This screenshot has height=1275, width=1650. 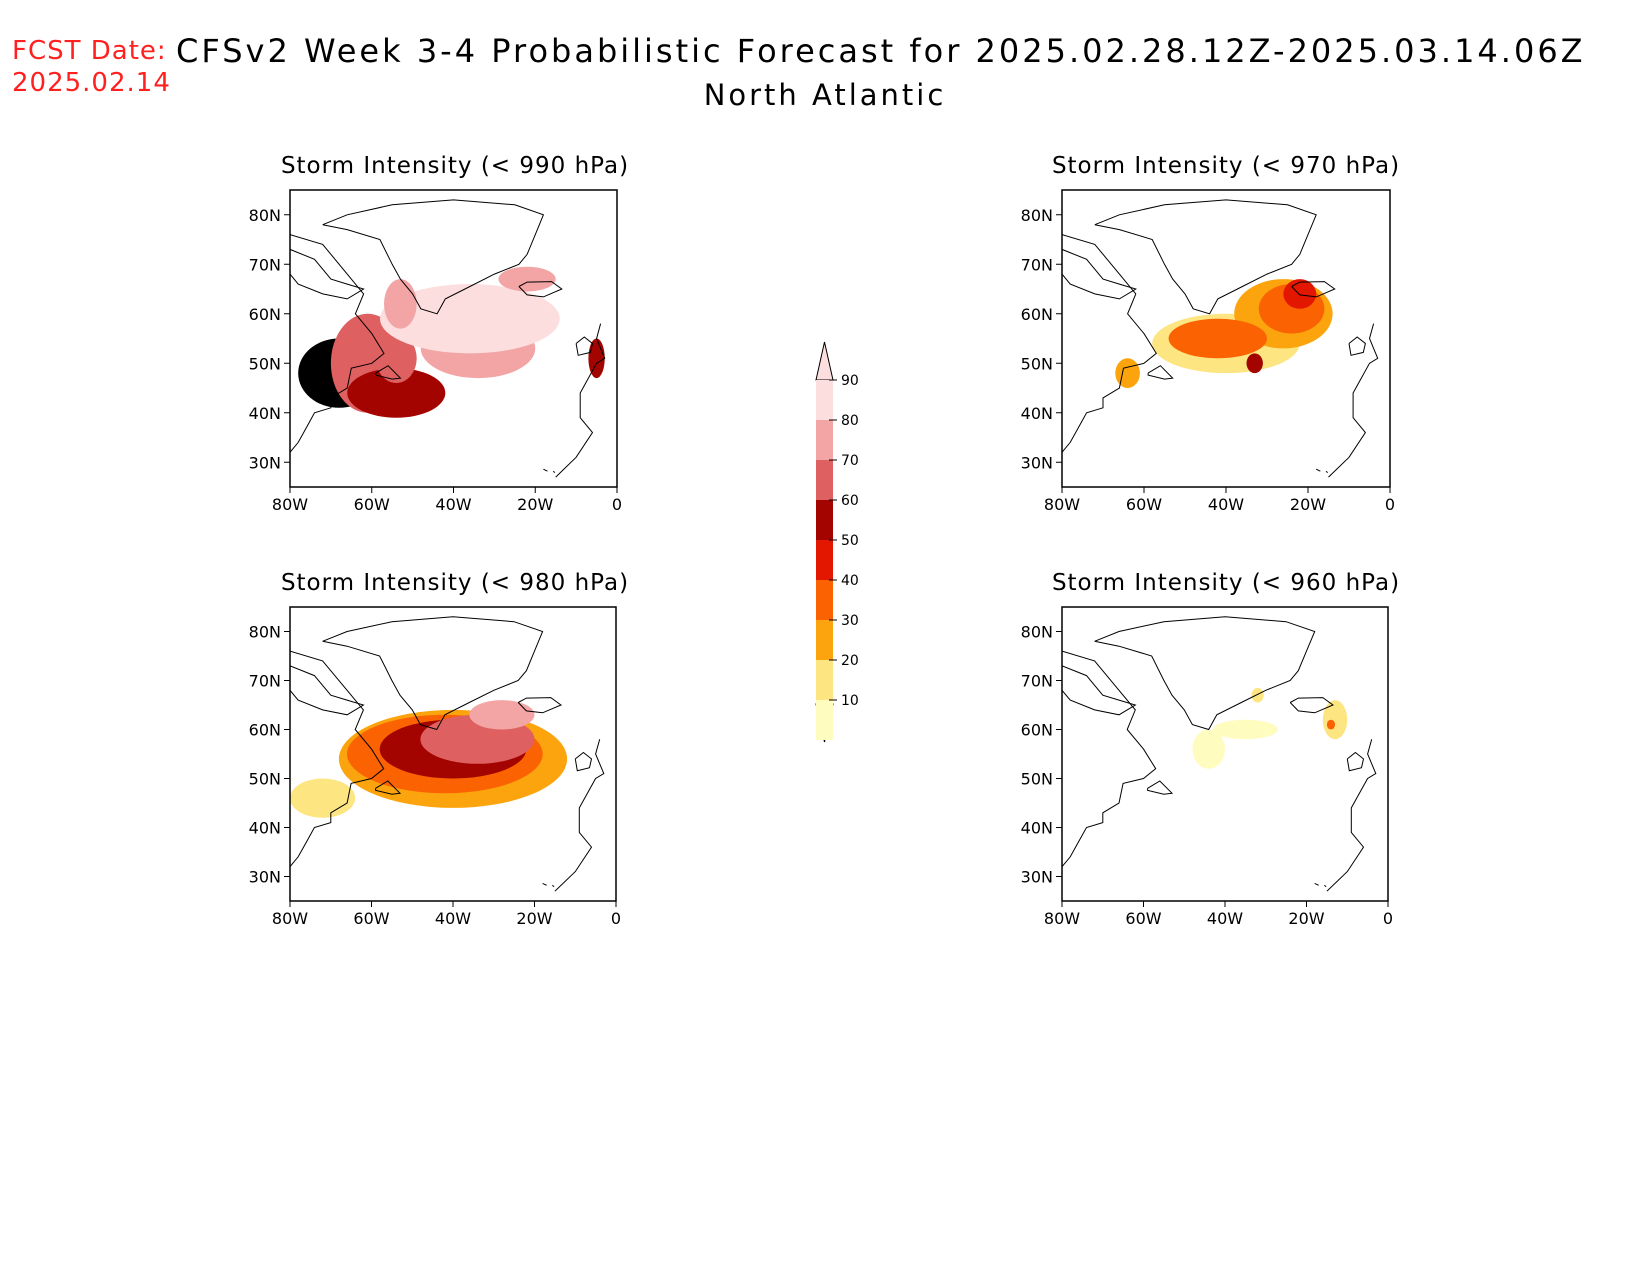 What do you see at coordinates (455, 583) in the screenshot?
I see `panel-title: Storm Intensity (< 980 hPa)` at bounding box center [455, 583].